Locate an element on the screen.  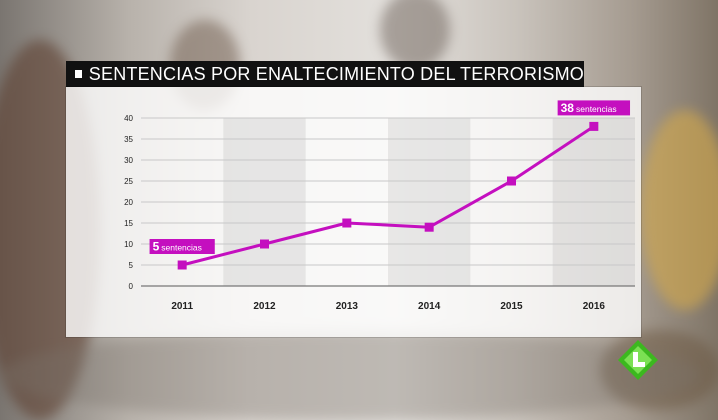
annotation-label: 38 sentencias is located at coordinates (594, 108).